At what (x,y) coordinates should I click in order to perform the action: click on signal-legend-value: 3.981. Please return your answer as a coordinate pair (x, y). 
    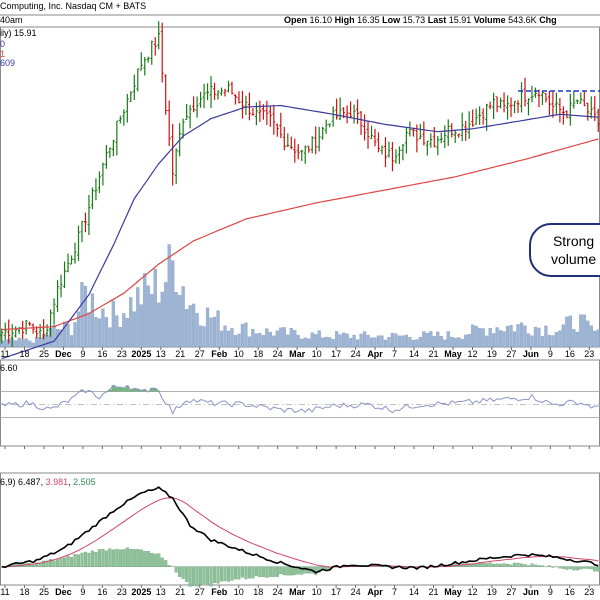
    Looking at the image, I should click on (57, 482).